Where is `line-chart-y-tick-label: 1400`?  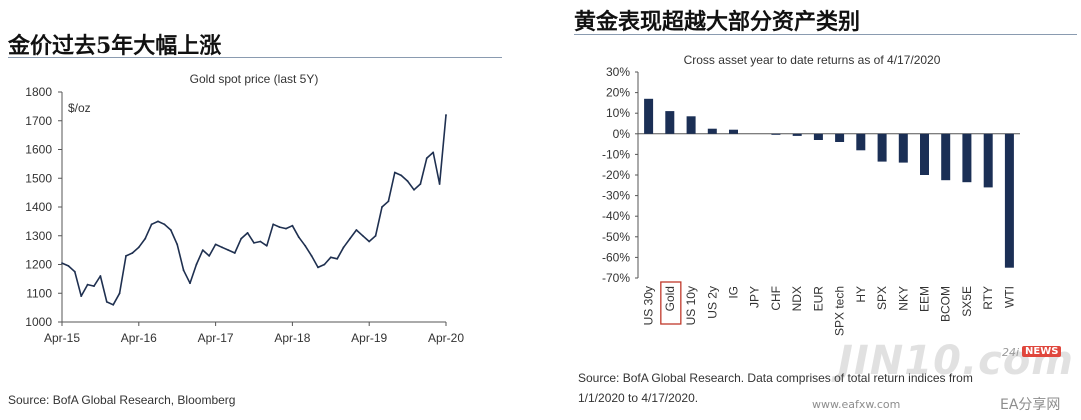
line-chart-y-tick-label: 1400 is located at coordinates (38, 207).